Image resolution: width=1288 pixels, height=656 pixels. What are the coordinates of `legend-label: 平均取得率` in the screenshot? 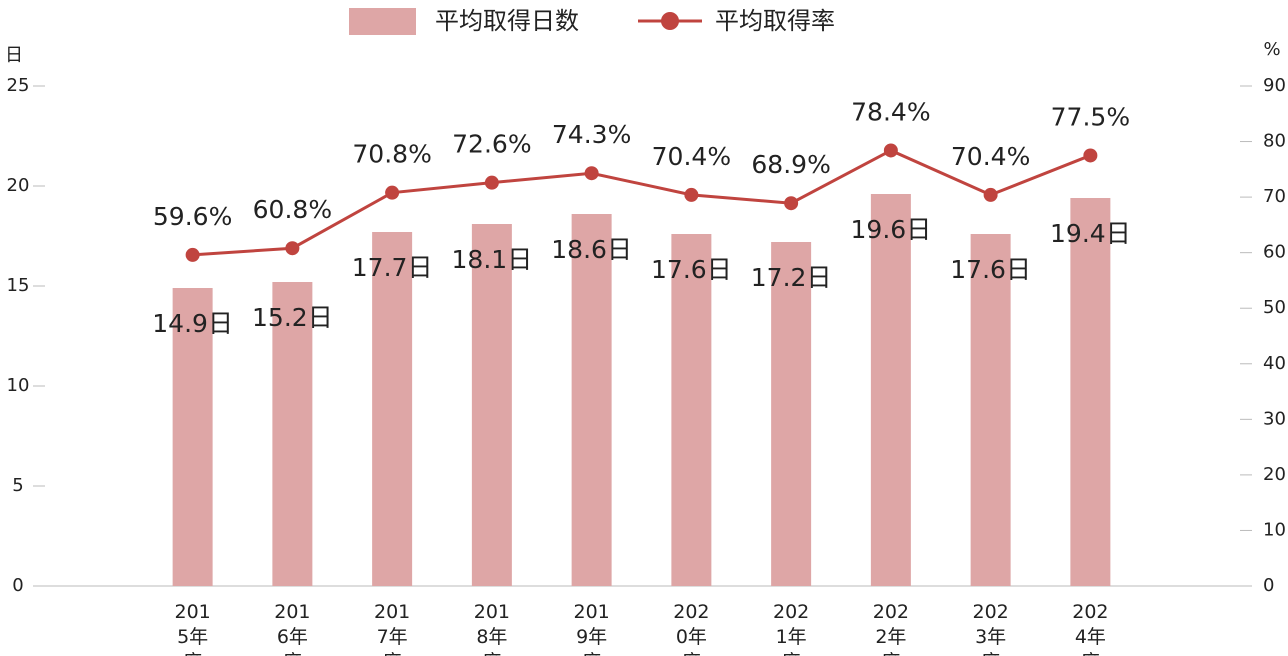 It's located at (775, 21).